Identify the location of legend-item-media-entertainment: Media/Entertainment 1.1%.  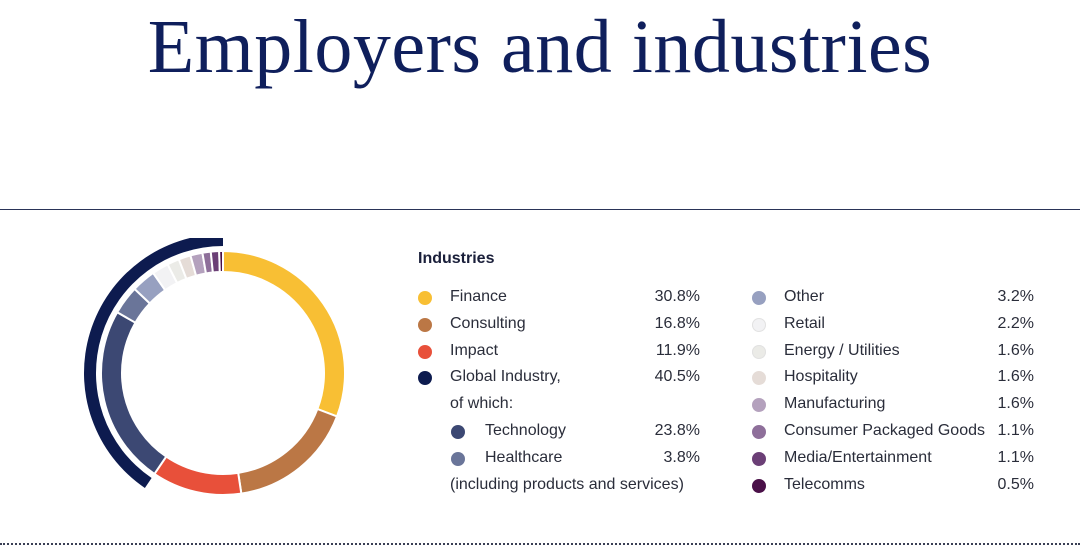
(895, 461).